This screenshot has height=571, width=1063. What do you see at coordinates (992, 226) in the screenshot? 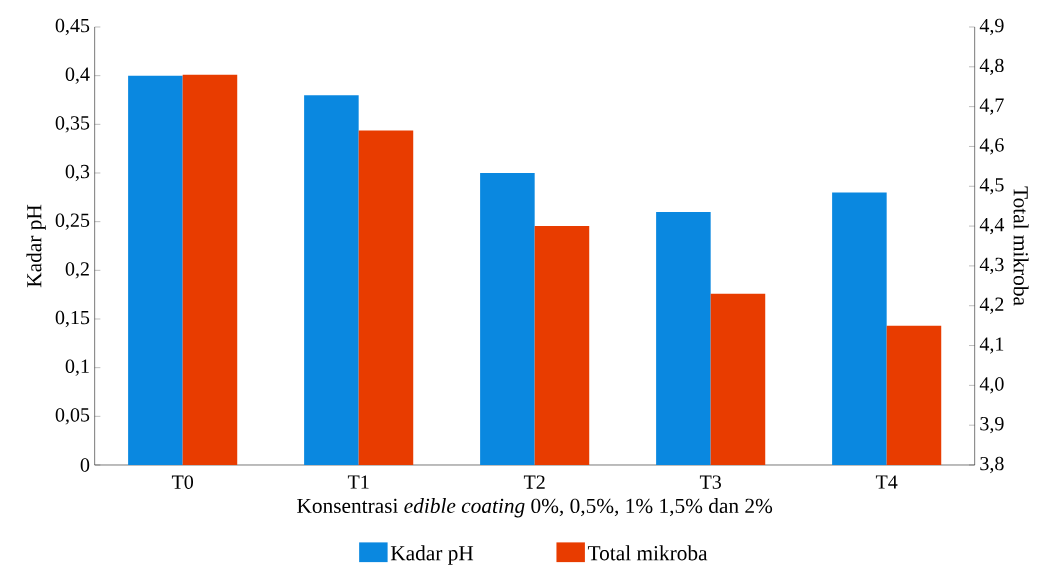
I see `y2-tick-label: 4,4` at bounding box center [992, 226].